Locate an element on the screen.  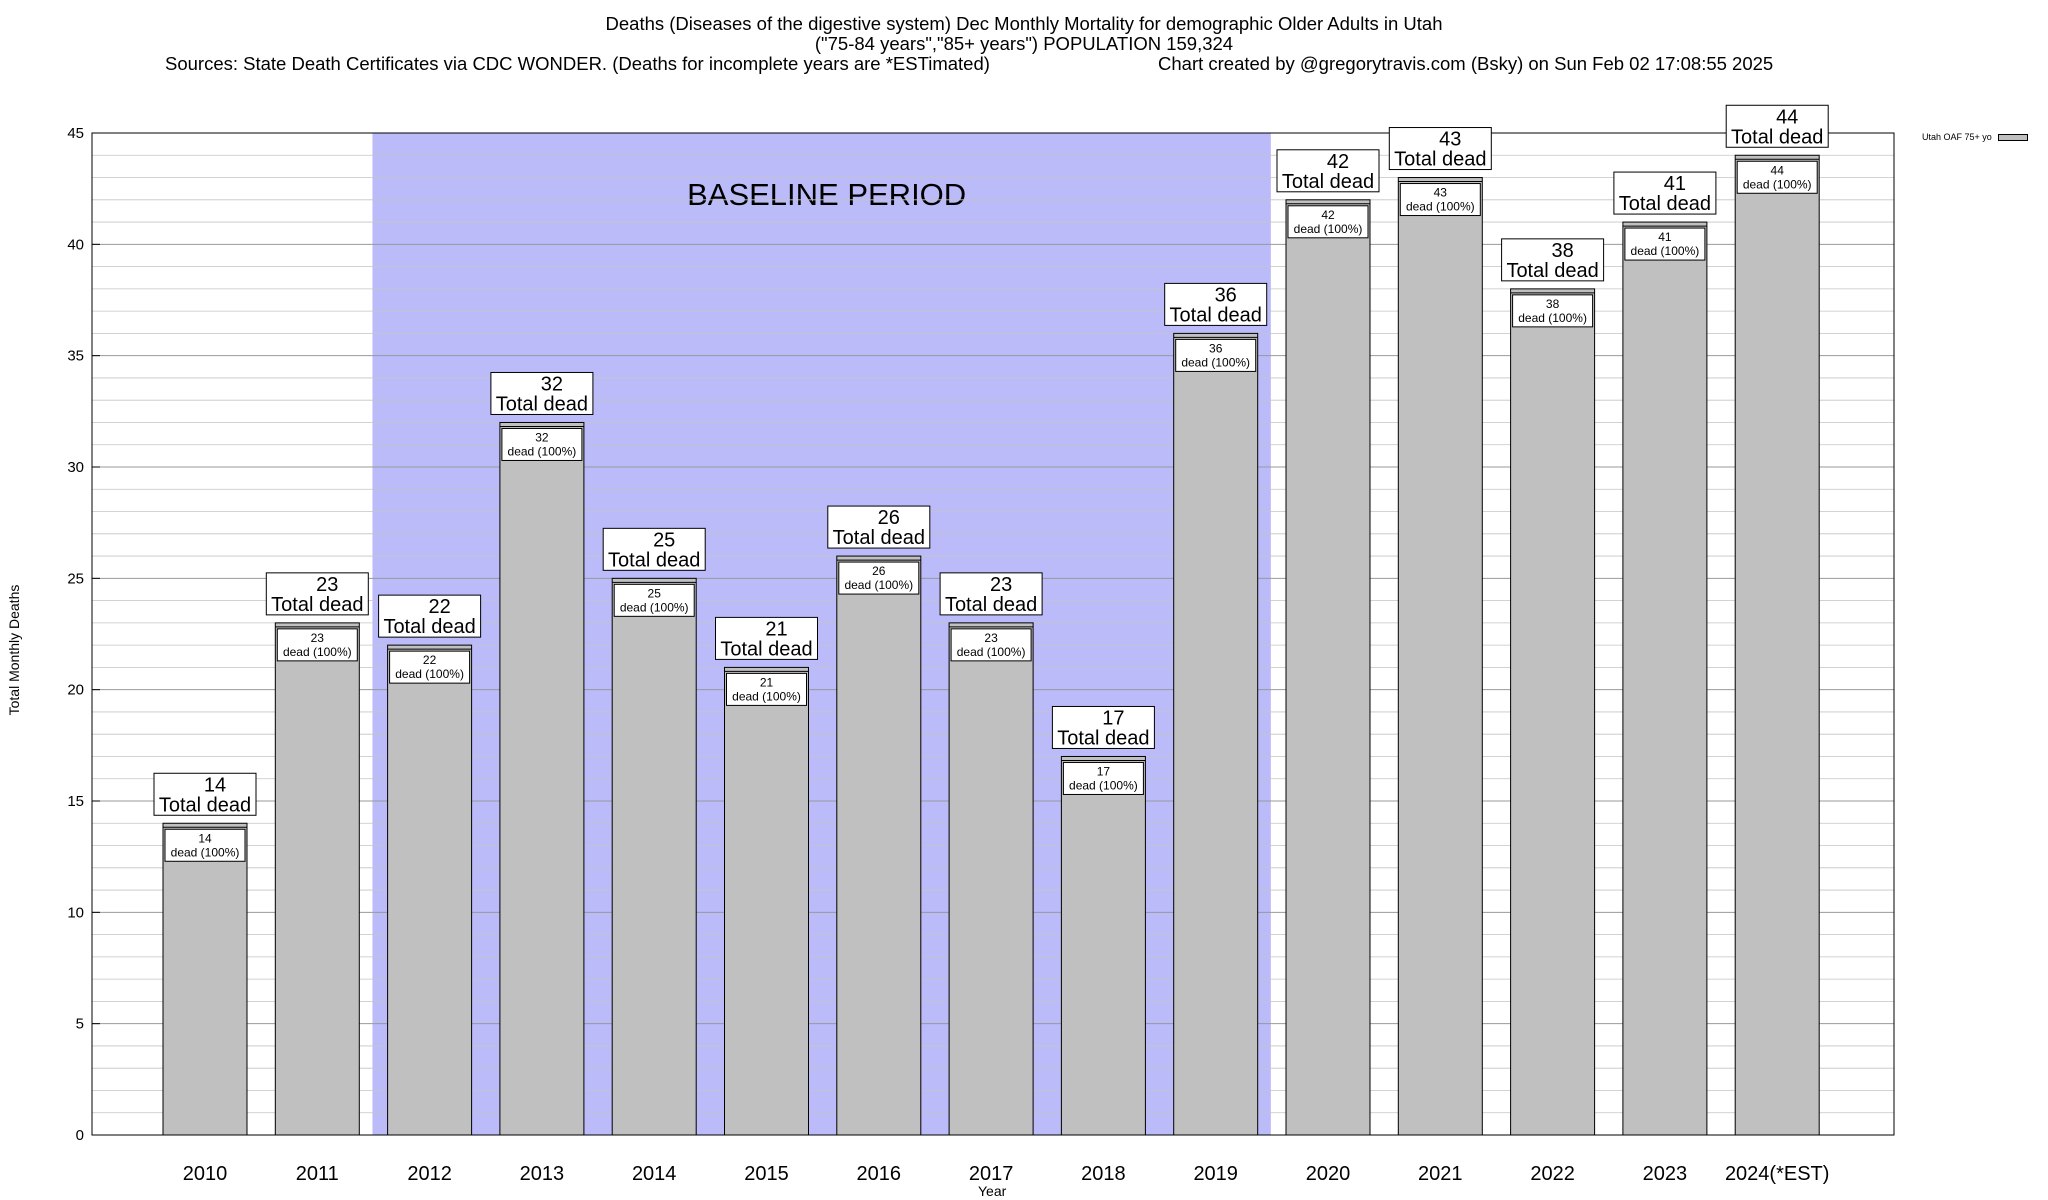
inner-value-label: 21 is located at coordinates (767, 682).